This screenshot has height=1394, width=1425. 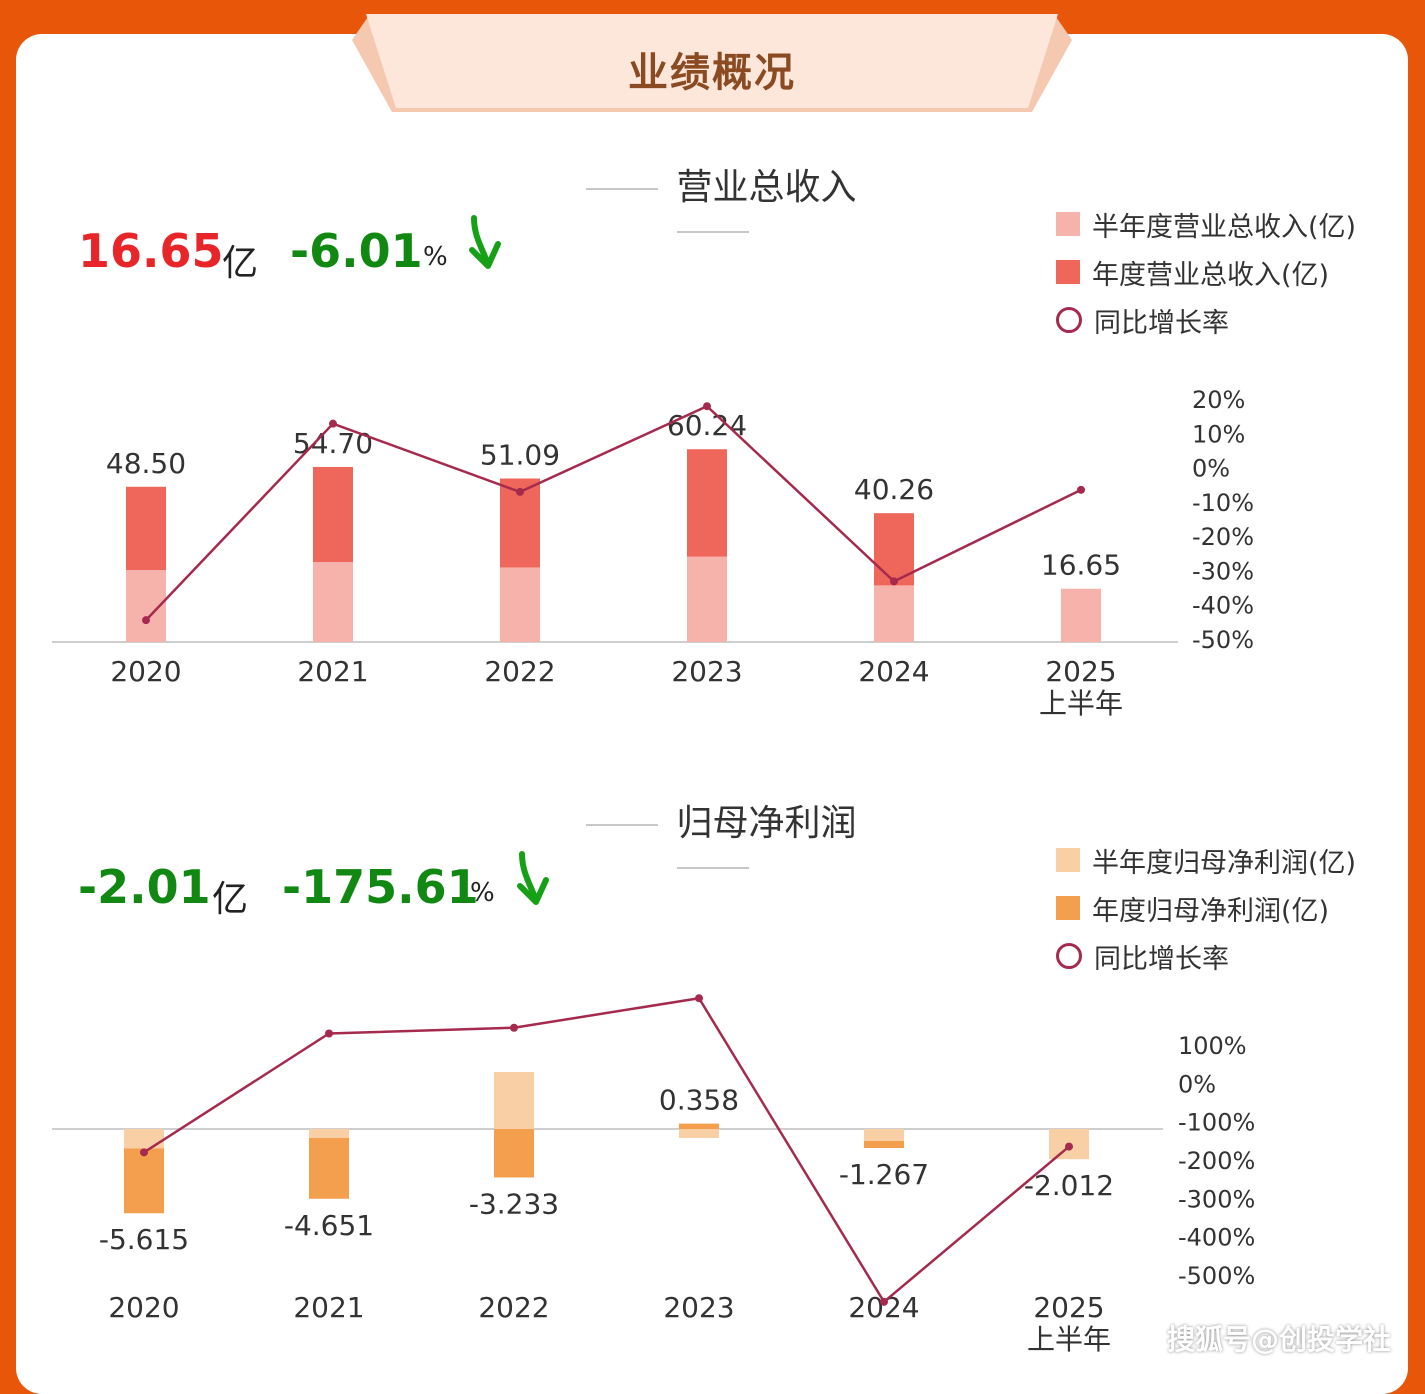 I want to click on y2-tick-label: -10%, so click(x=1223, y=503).